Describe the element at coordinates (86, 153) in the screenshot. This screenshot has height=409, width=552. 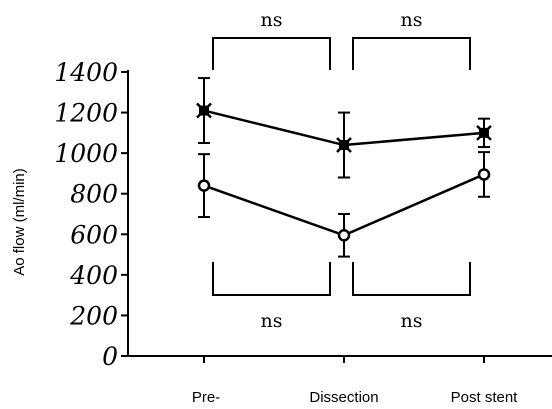
I see `y-tick-label-1000: 1000` at that location.